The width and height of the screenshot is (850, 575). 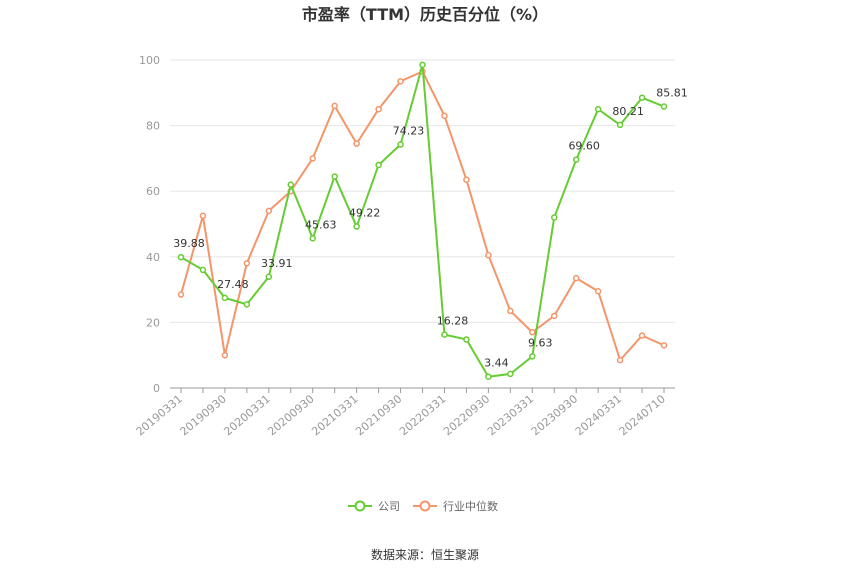 I want to click on y-tick-label: 80, so click(x=153, y=126).